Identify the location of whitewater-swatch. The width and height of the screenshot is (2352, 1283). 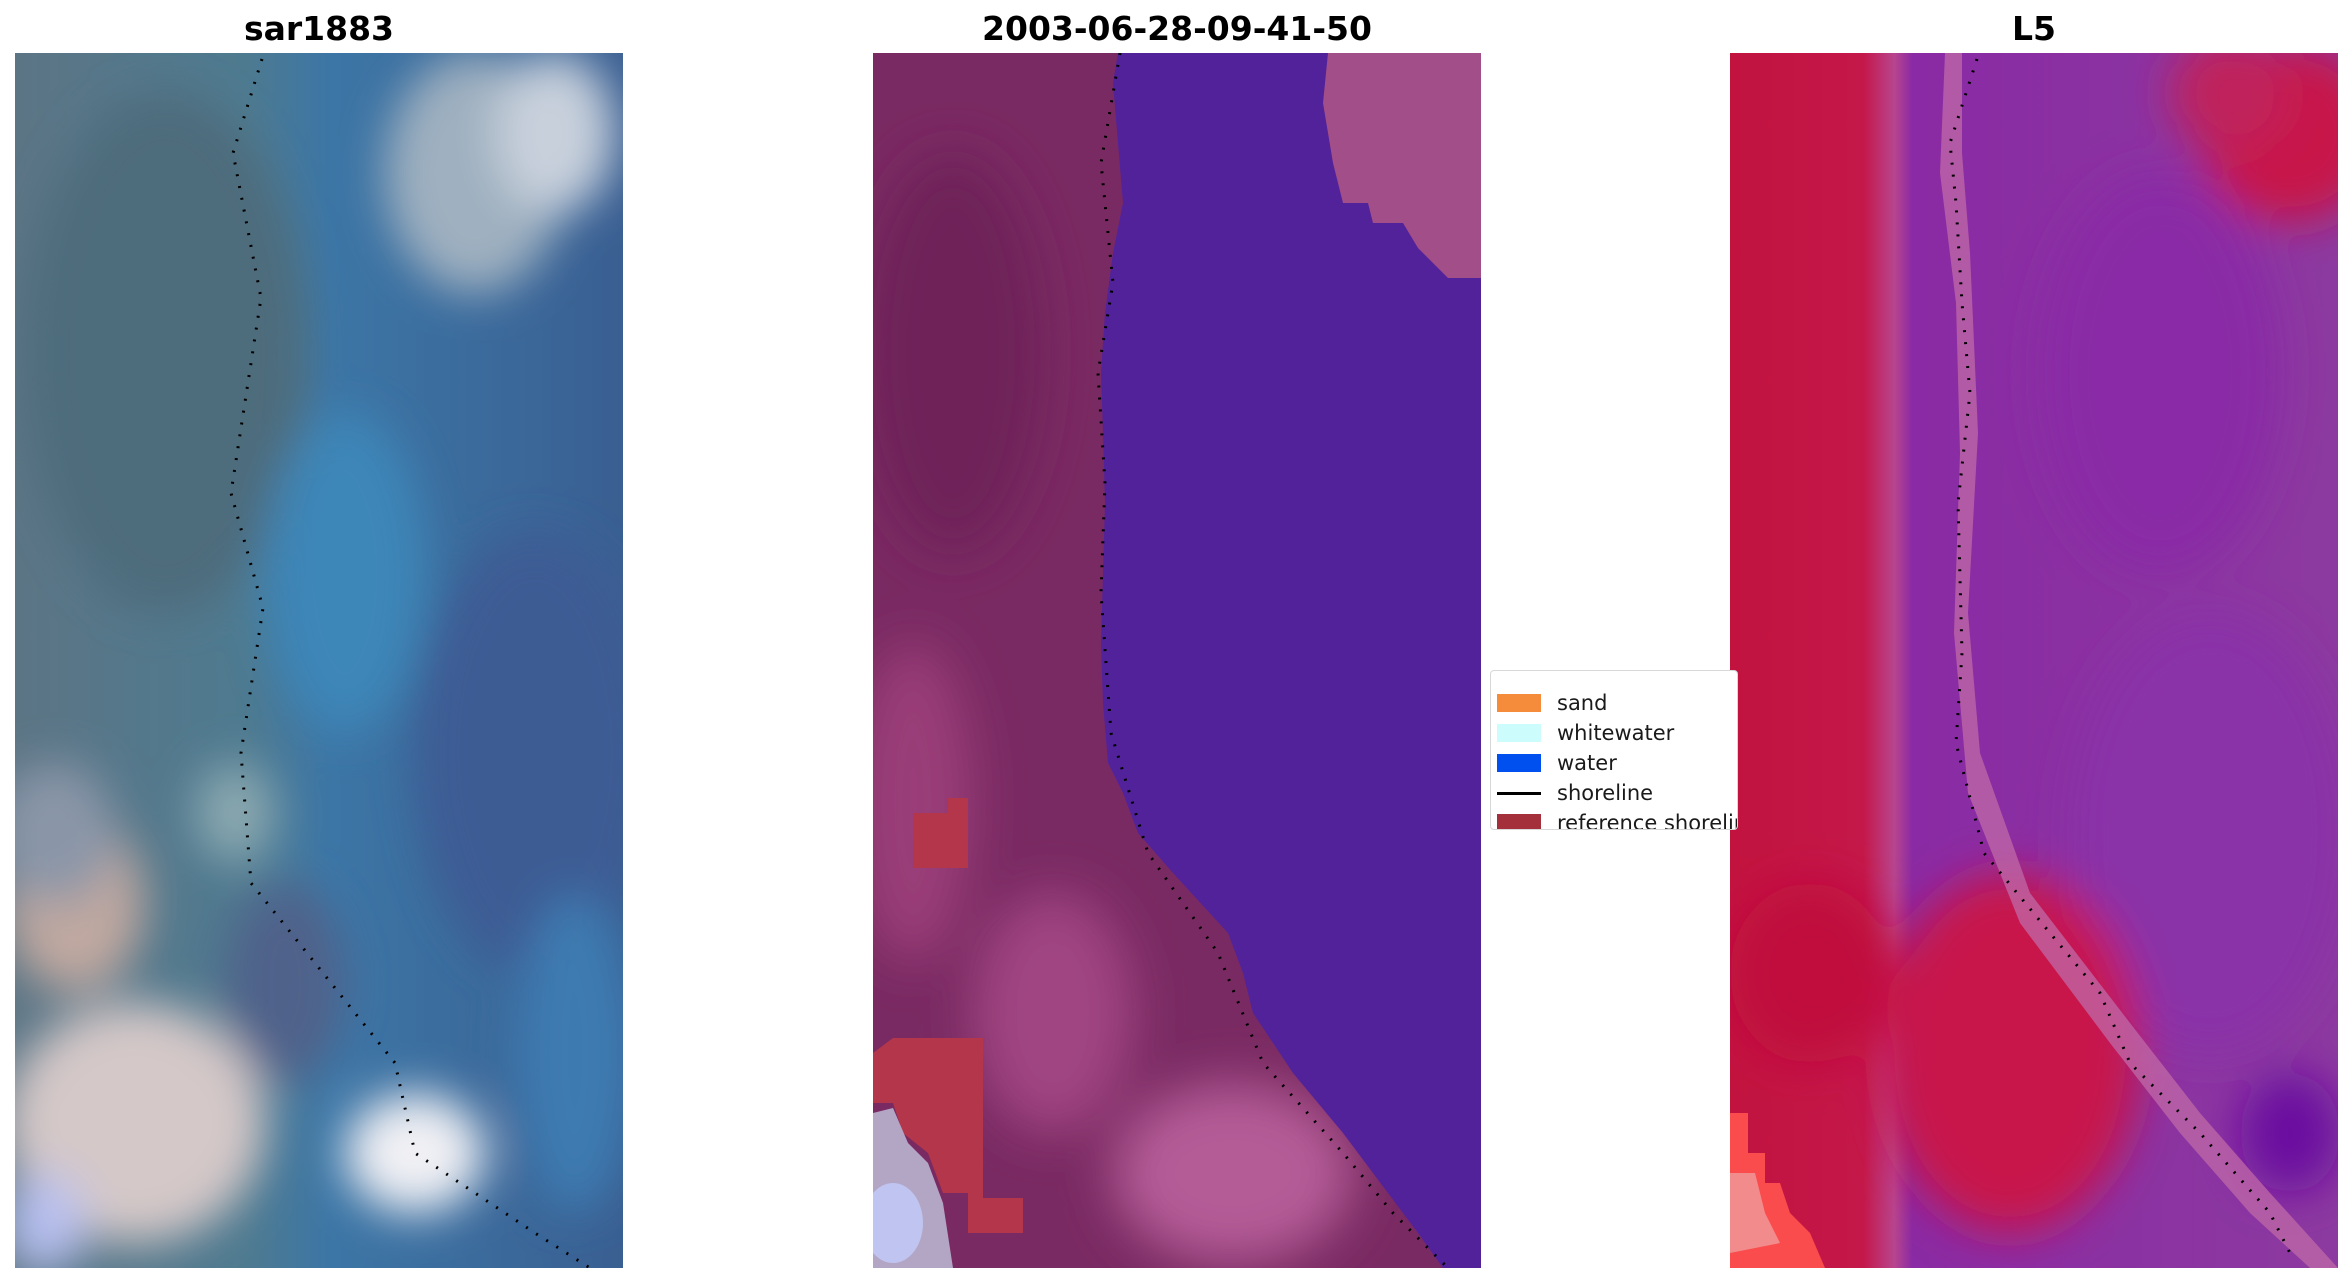
(1519, 733).